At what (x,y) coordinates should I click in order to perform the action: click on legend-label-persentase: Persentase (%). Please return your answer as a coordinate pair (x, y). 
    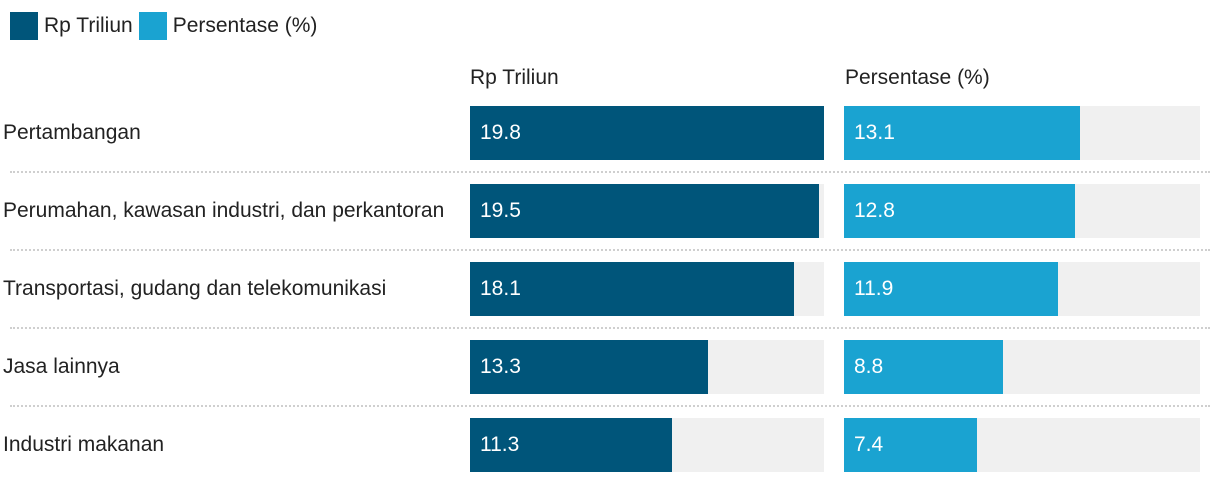
    Looking at the image, I should click on (245, 25).